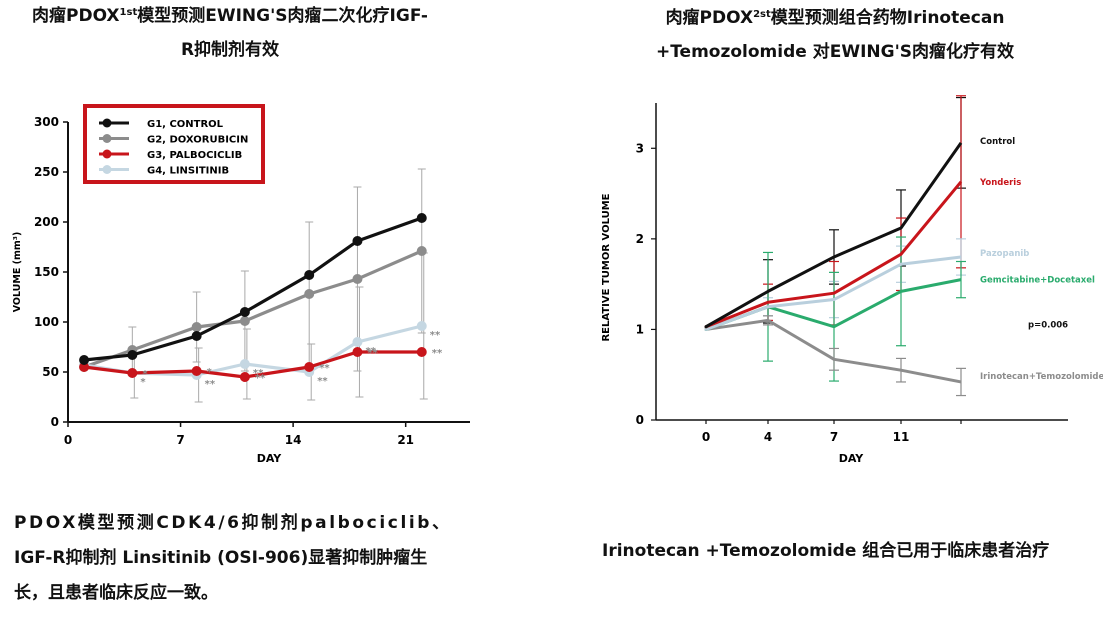  Describe the element at coordinates (185, 124) in the screenshot. I see `legend-label: G1, CONTROL` at that location.